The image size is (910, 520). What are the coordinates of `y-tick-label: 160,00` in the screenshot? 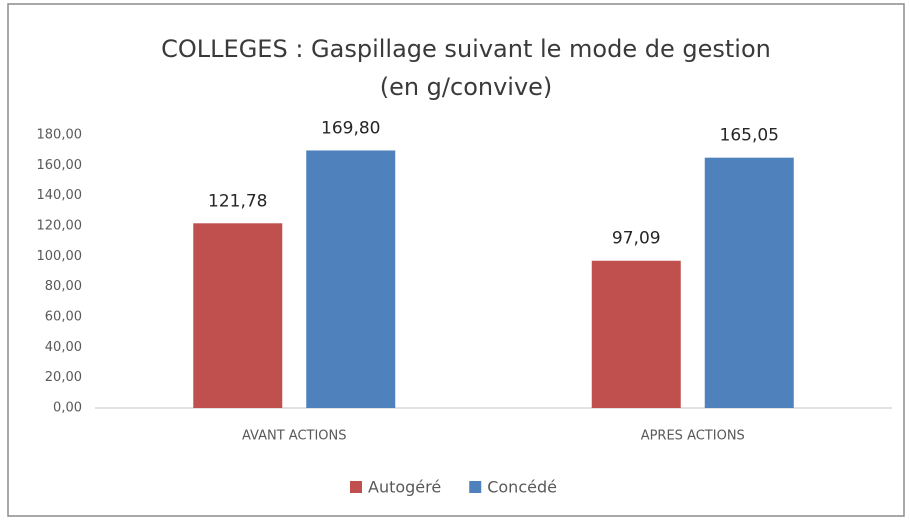 It's located at (60, 165).